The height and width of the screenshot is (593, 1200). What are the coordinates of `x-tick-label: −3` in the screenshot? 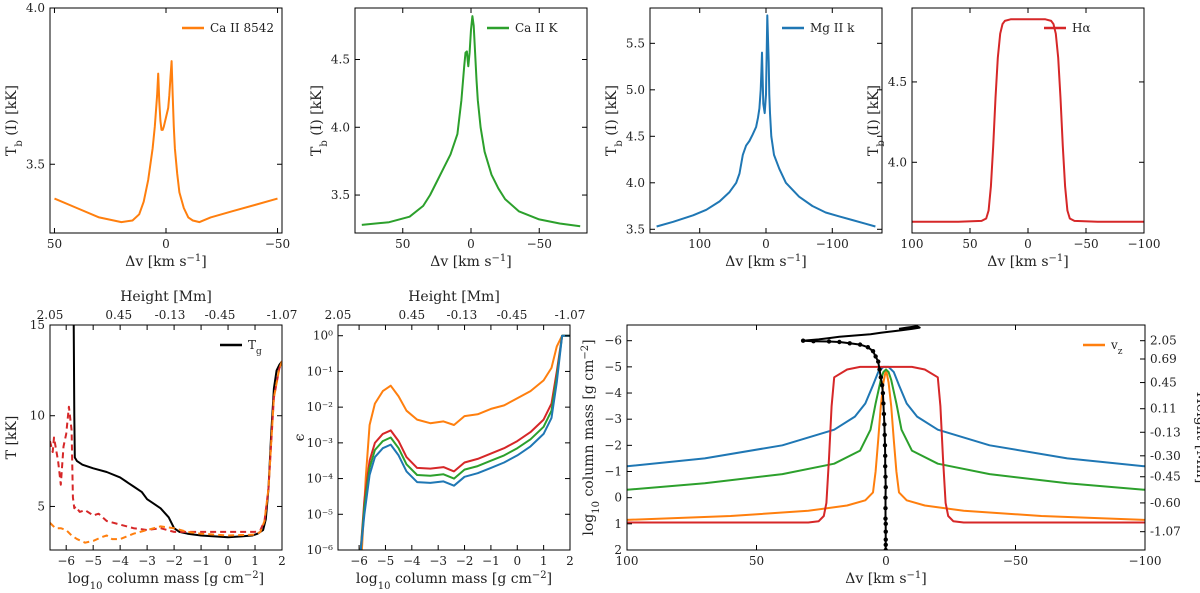 It's located at (147, 561).